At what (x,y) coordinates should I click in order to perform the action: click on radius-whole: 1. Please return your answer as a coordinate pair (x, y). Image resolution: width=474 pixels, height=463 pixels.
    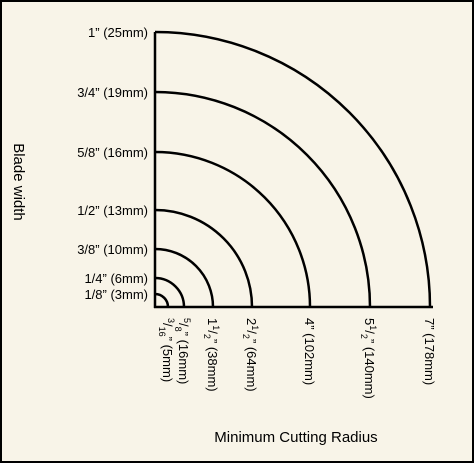
    Looking at the image, I should click on (212, 321).